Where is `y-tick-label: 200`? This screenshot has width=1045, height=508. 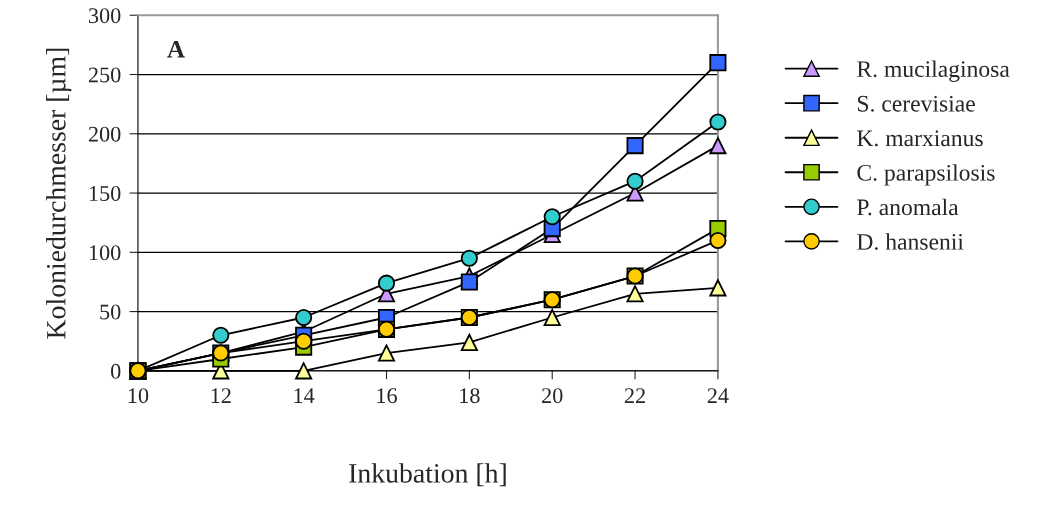
y-tick-label: 200 is located at coordinates (104, 134).